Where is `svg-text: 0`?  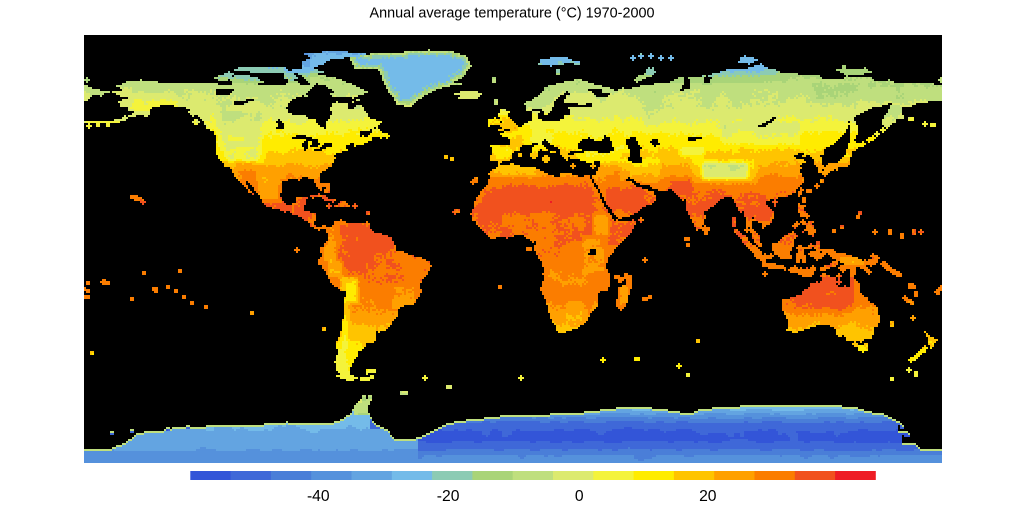
svg-text: 0 is located at coordinates (579, 496).